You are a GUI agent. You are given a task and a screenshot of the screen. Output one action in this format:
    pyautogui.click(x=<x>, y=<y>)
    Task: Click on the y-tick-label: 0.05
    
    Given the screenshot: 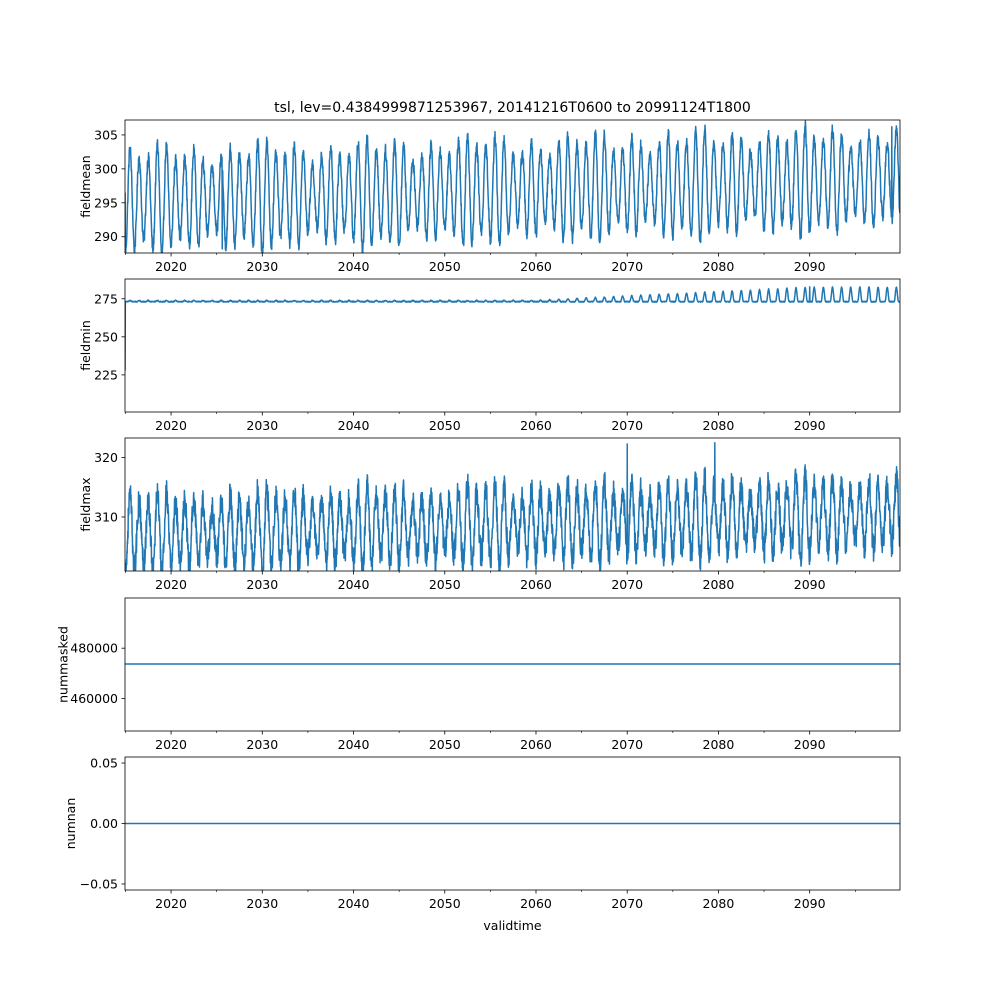 What is the action you would take?
    pyautogui.click(x=104, y=763)
    